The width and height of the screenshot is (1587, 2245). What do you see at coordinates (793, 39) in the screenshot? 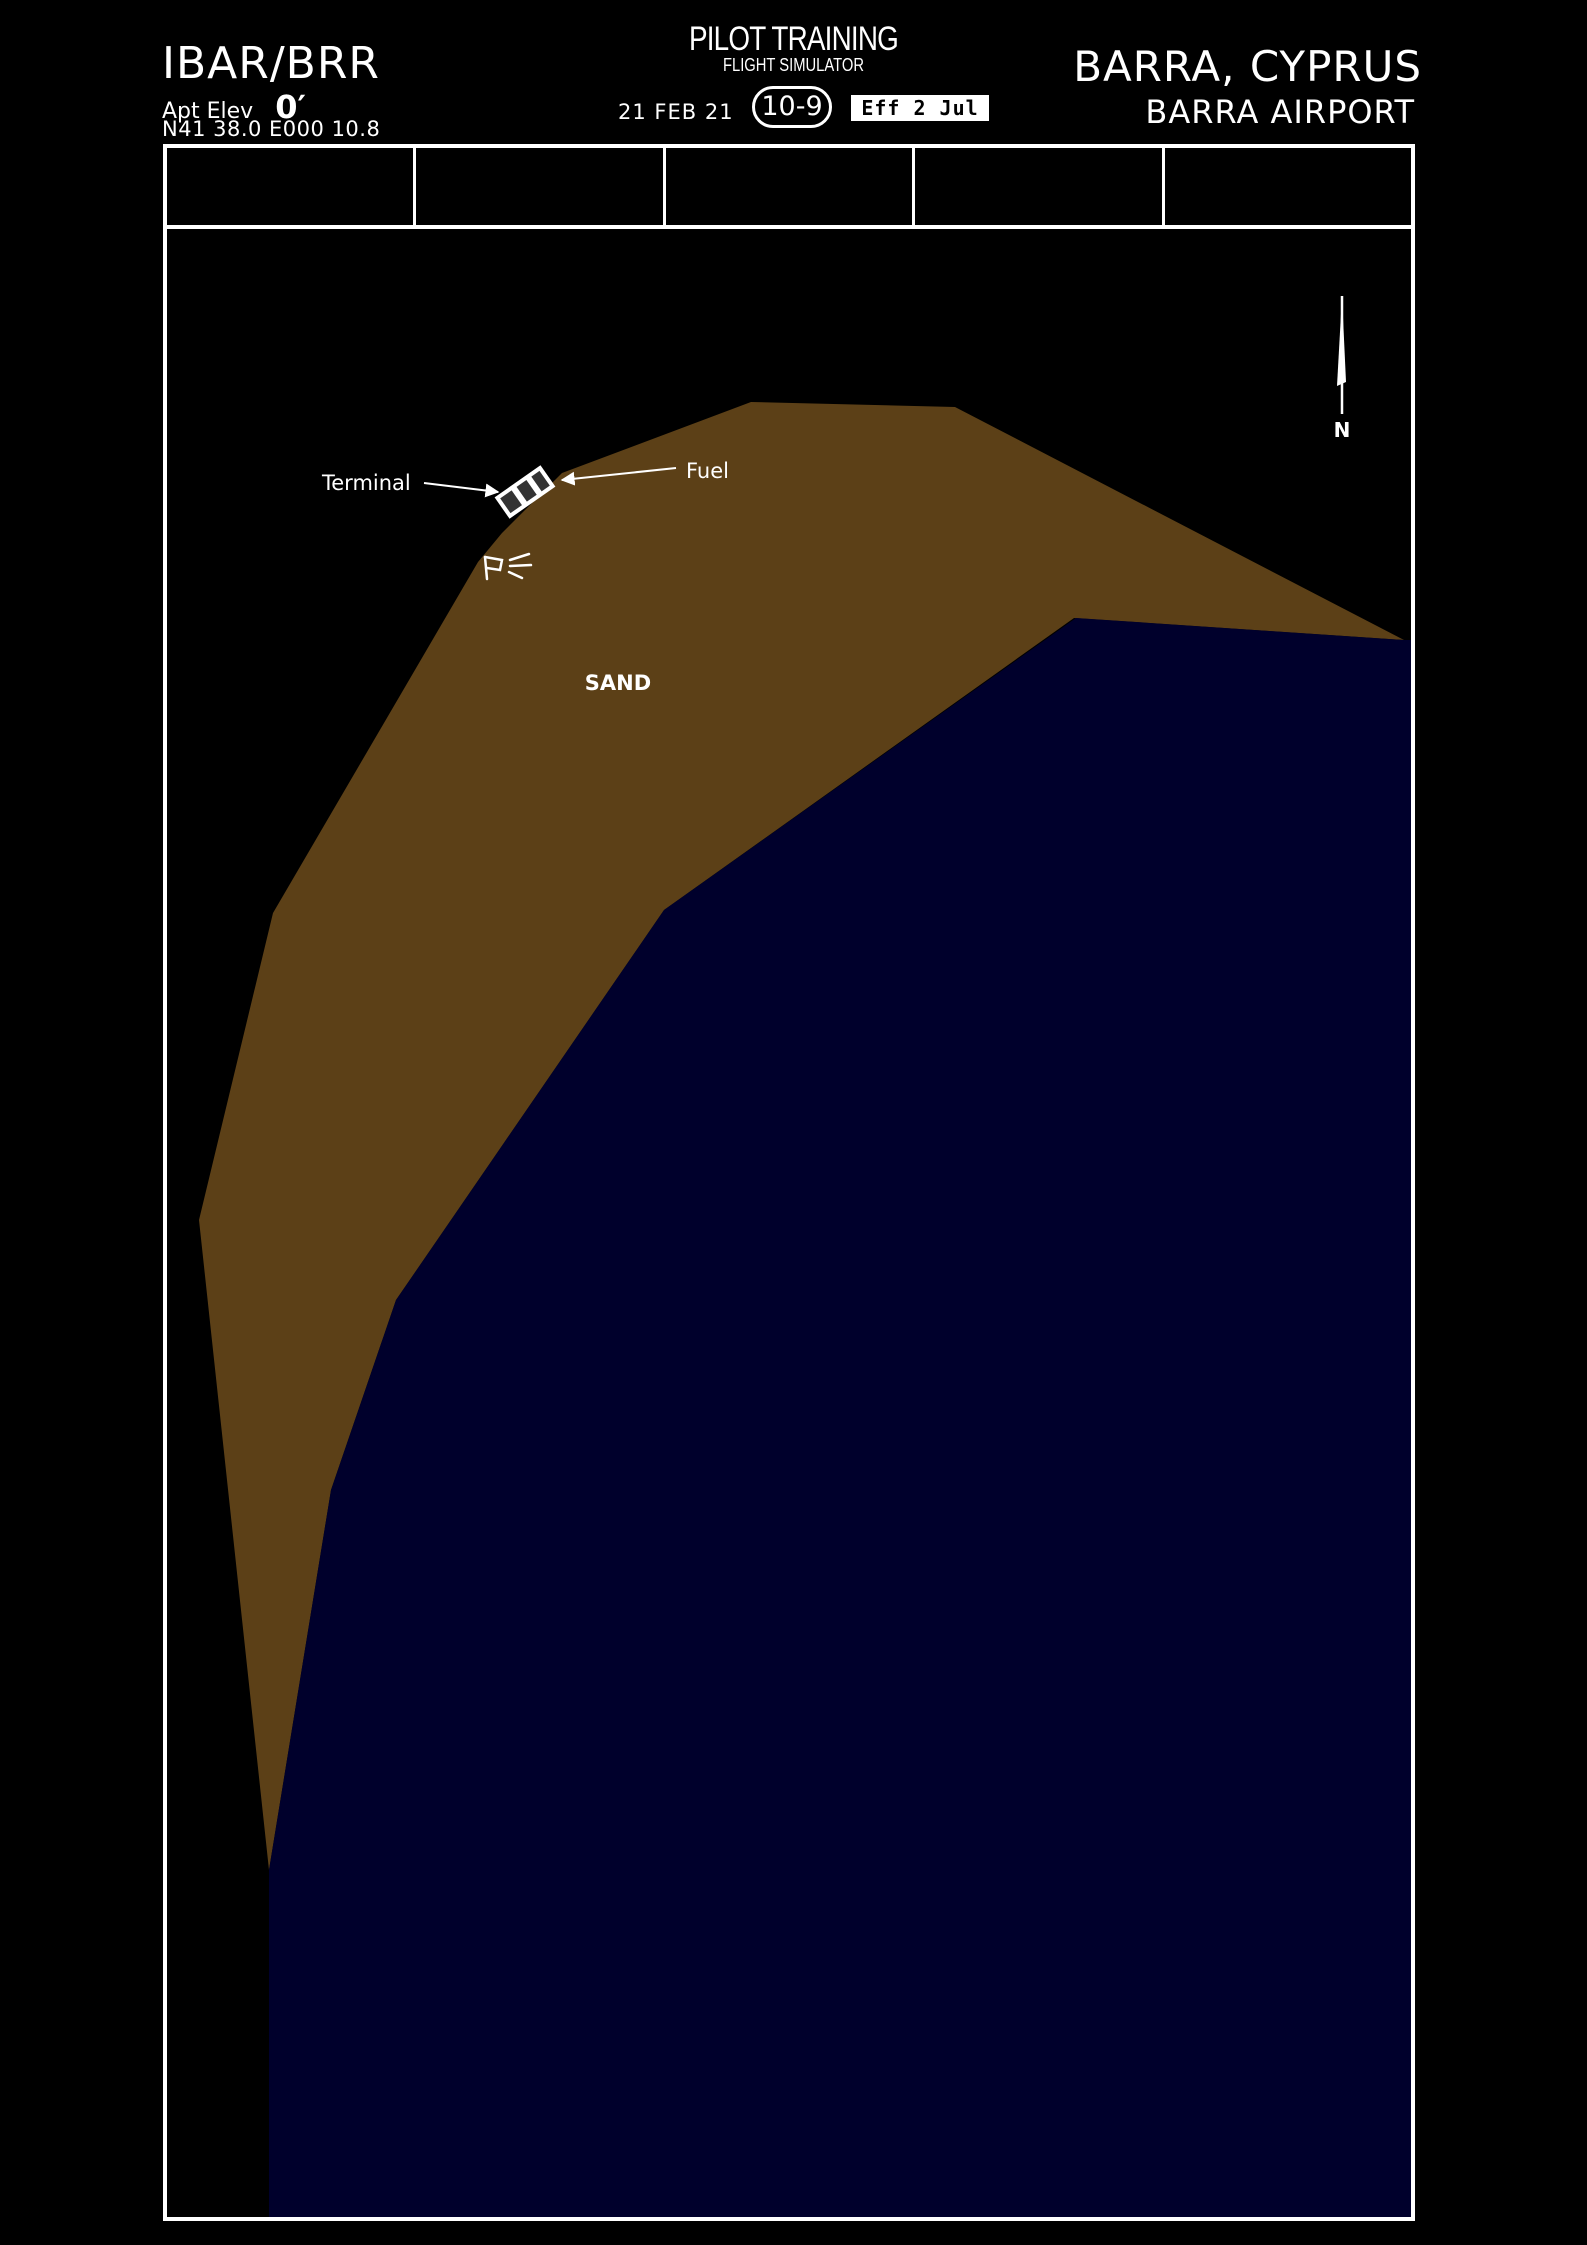
I see `banner-title: PILOT TRAINING` at bounding box center [793, 39].